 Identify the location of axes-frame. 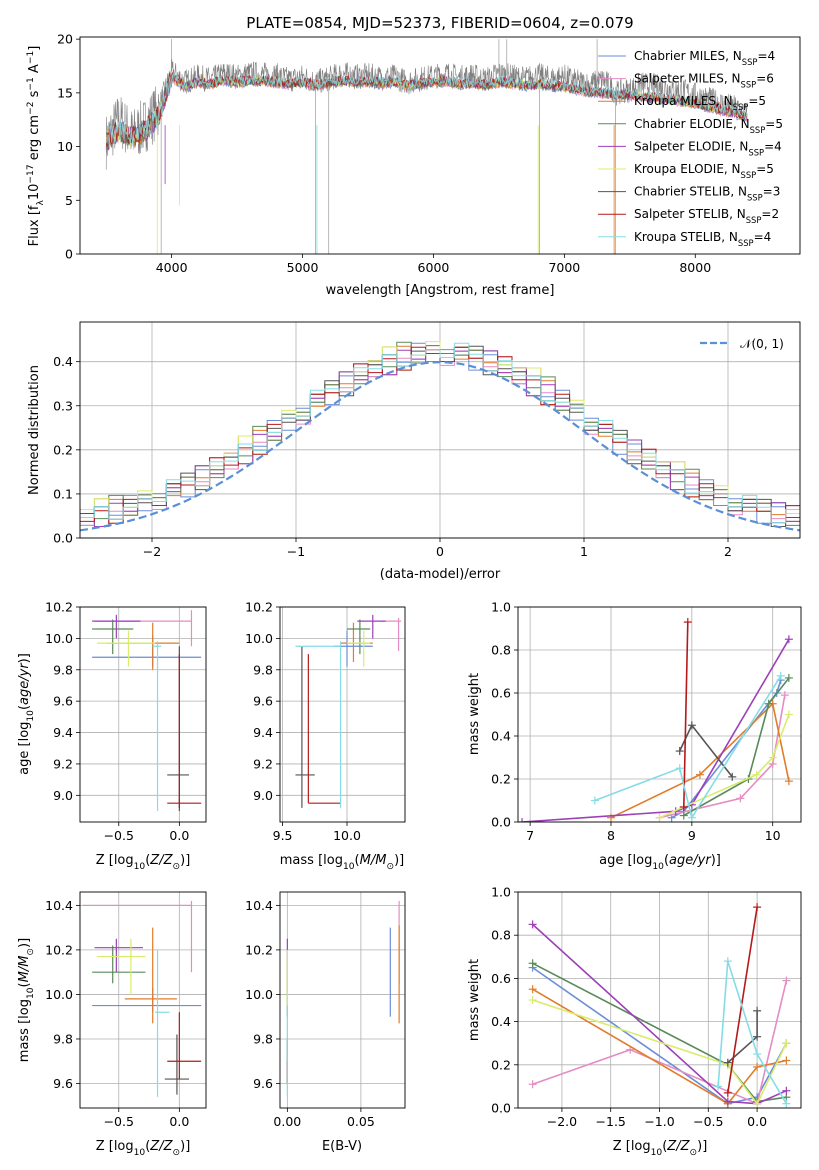
(143, 714).